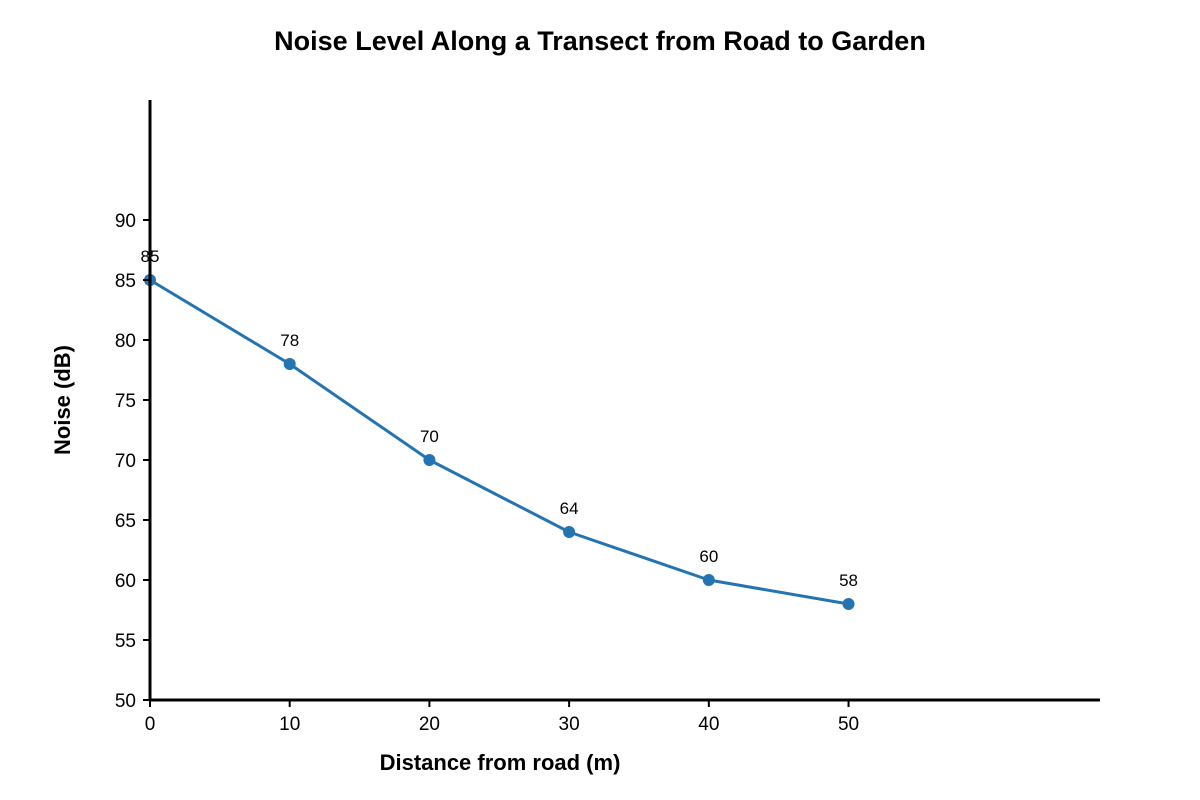 This screenshot has height=800, width=1200. What do you see at coordinates (125, 401) in the screenshot?
I see `y-tick-label: 75` at bounding box center [125, 401].